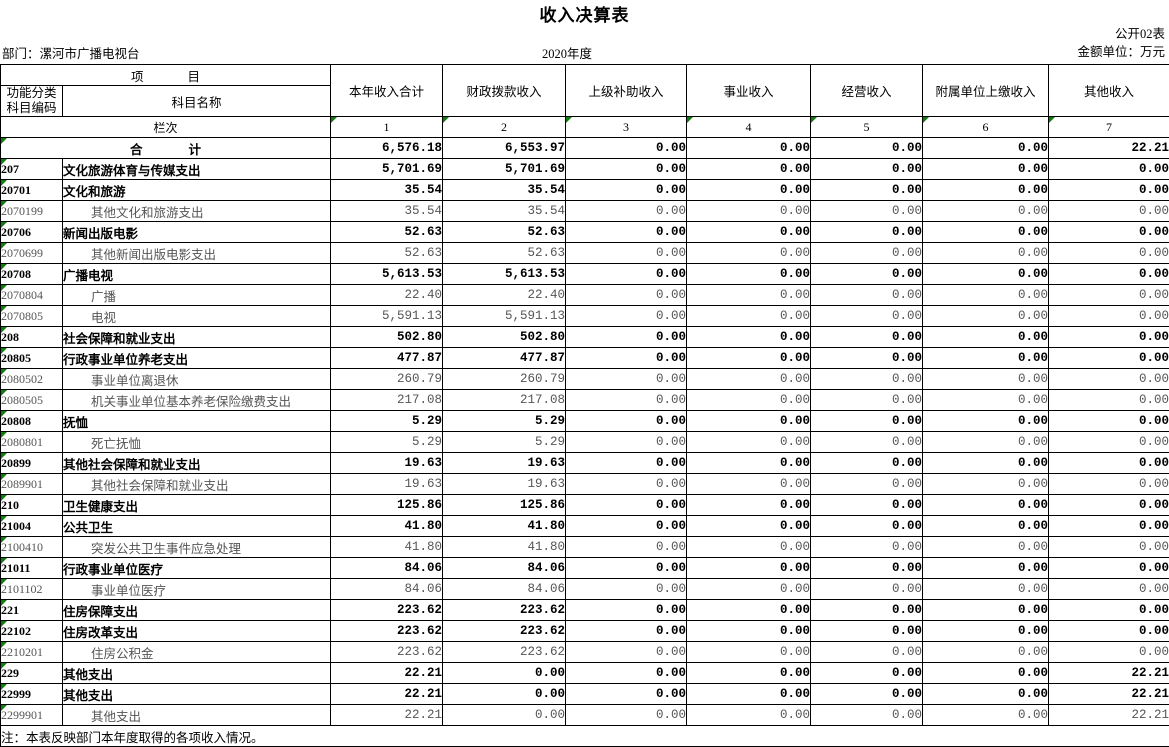 The width and height of the screenshot is (1169, 747). I want to click on row-cell-col-1: 52.63, so click(387, 232).